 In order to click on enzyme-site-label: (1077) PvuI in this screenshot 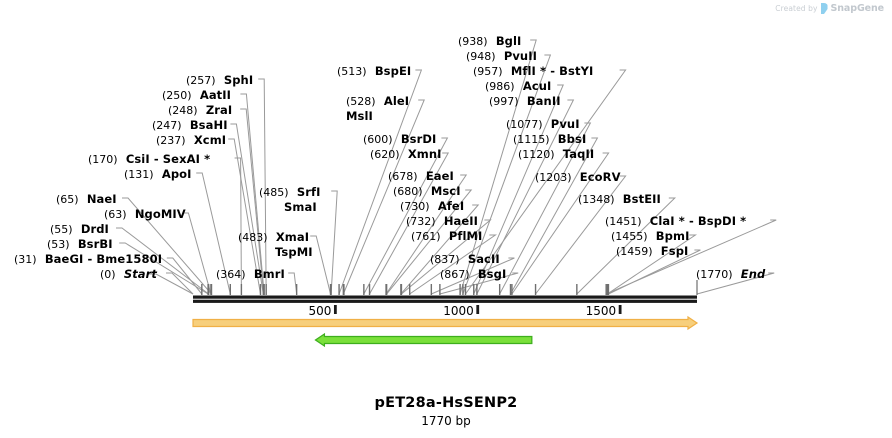, I will do `click(543, 124)`.